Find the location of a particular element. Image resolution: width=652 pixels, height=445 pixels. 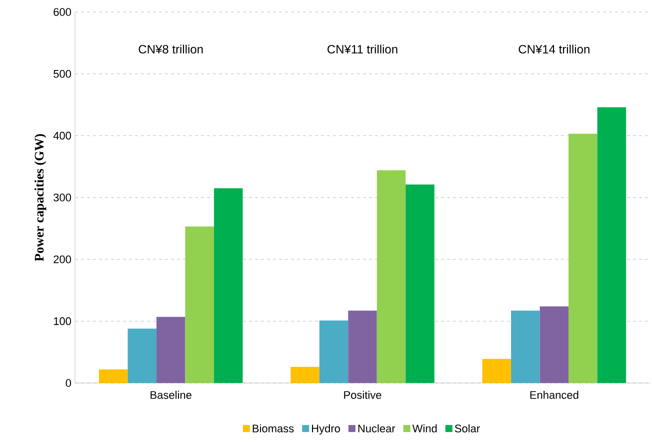

y-tick-label: 200 is located at coordinates (63, 259).